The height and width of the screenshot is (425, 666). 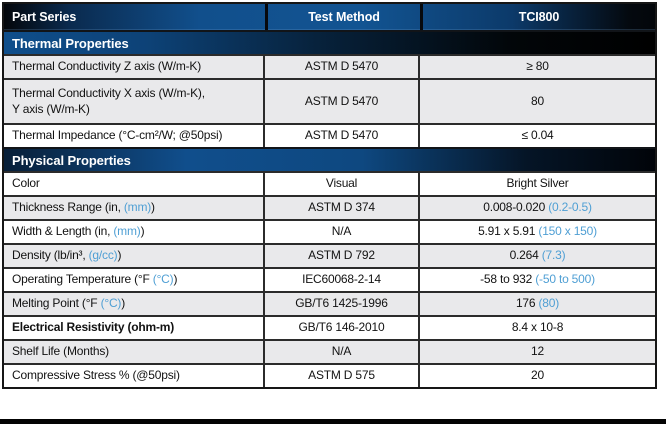 I want to click on value-cell: 80, so click(x=537, y=101).